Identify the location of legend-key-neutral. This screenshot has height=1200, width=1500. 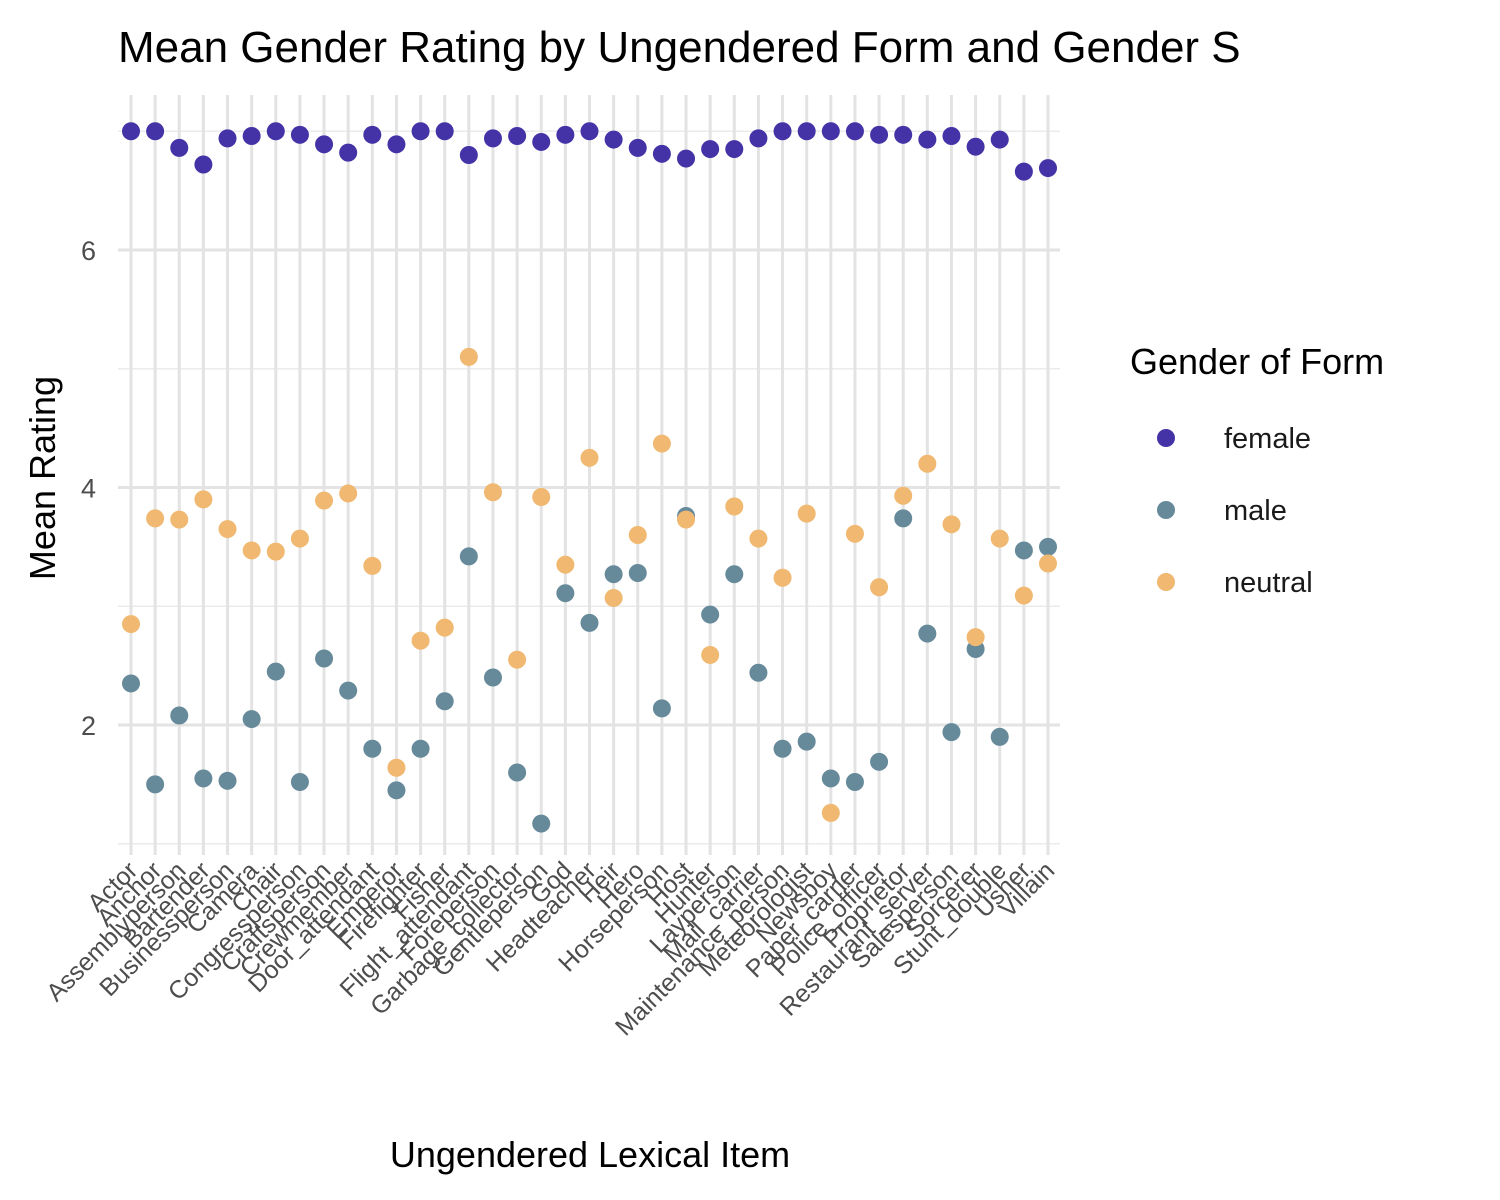
(1166, 582).